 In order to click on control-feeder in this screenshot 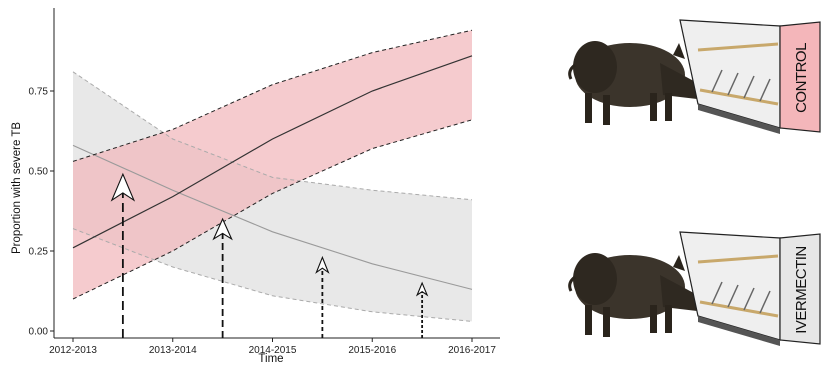, I will do `click(750, 76)`.